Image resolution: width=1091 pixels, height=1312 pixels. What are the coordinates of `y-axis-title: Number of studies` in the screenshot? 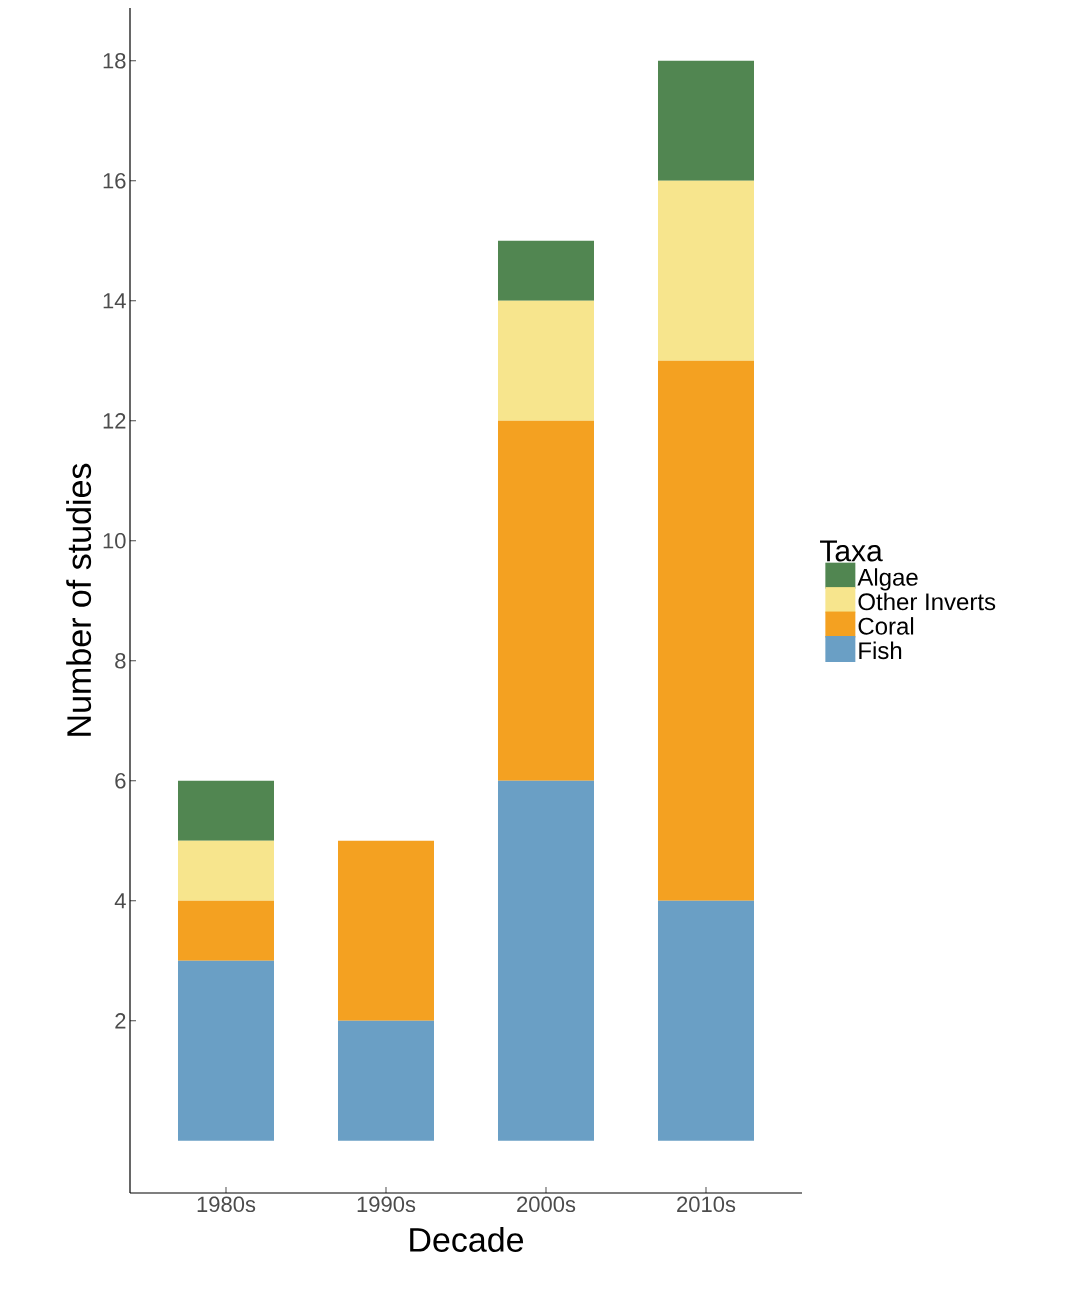 It's located at (79, 599).